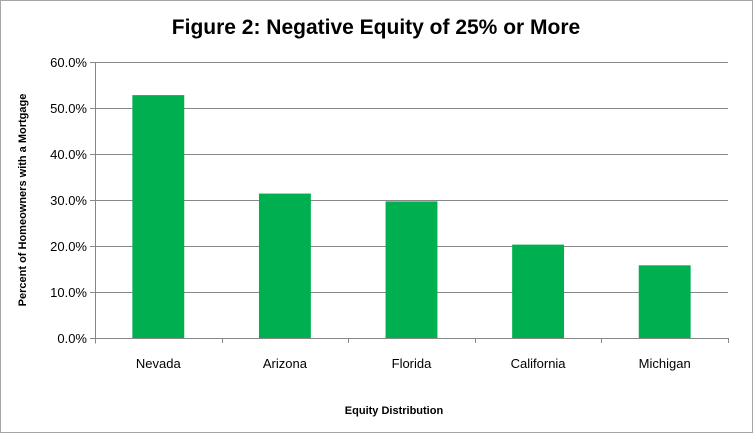  Describe the element at coordinates (664, 301) in the screenshot. I see `bar-michigan` at that location.